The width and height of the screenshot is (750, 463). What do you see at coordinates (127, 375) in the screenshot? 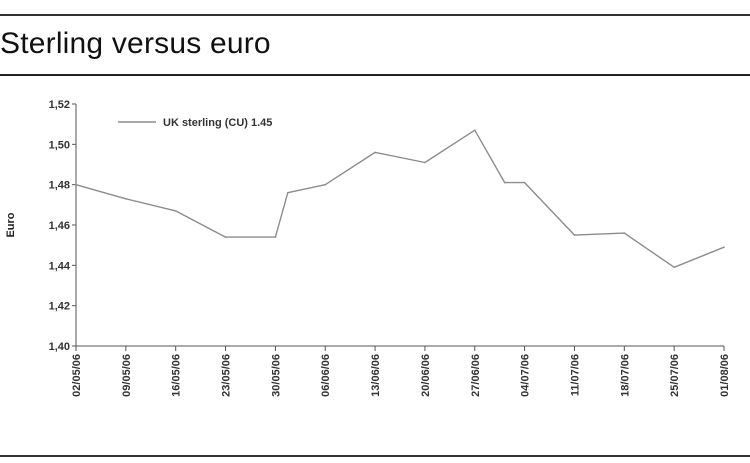
I see `x-tick-label: 09/05/06` at bounding box center [127, 375].